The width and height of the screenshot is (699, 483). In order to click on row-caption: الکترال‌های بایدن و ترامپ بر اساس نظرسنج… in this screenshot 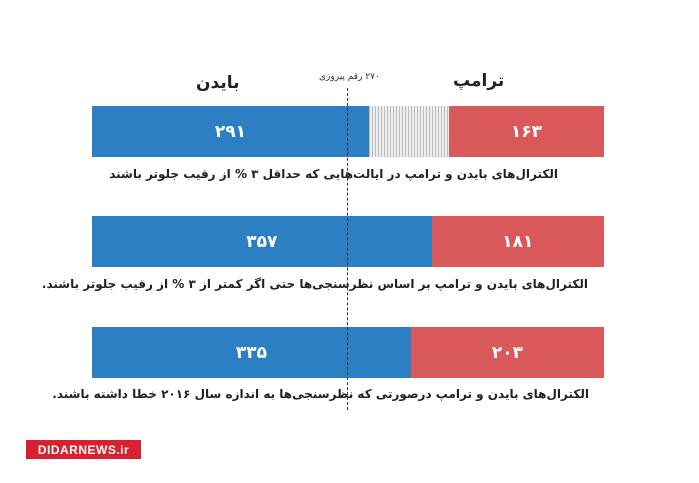, I will do `click(314, 284)`.